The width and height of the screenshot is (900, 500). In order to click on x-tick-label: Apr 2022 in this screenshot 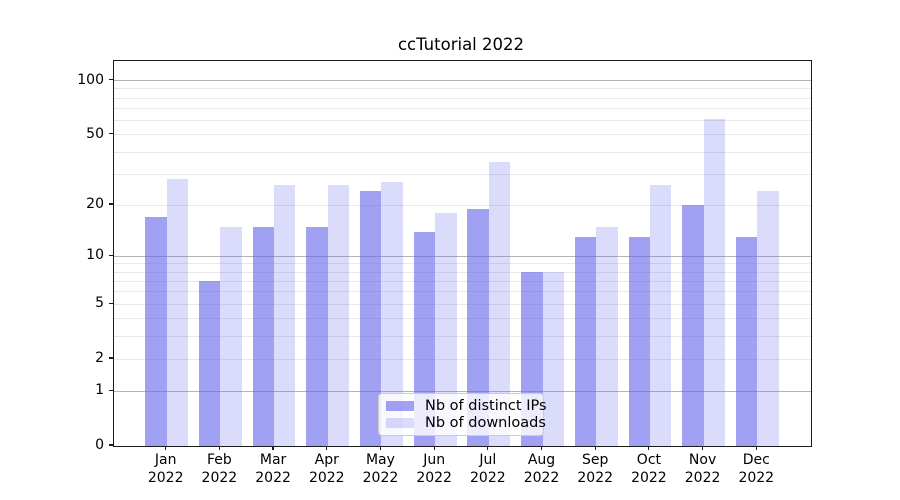, I will do `click(327, 469)`.